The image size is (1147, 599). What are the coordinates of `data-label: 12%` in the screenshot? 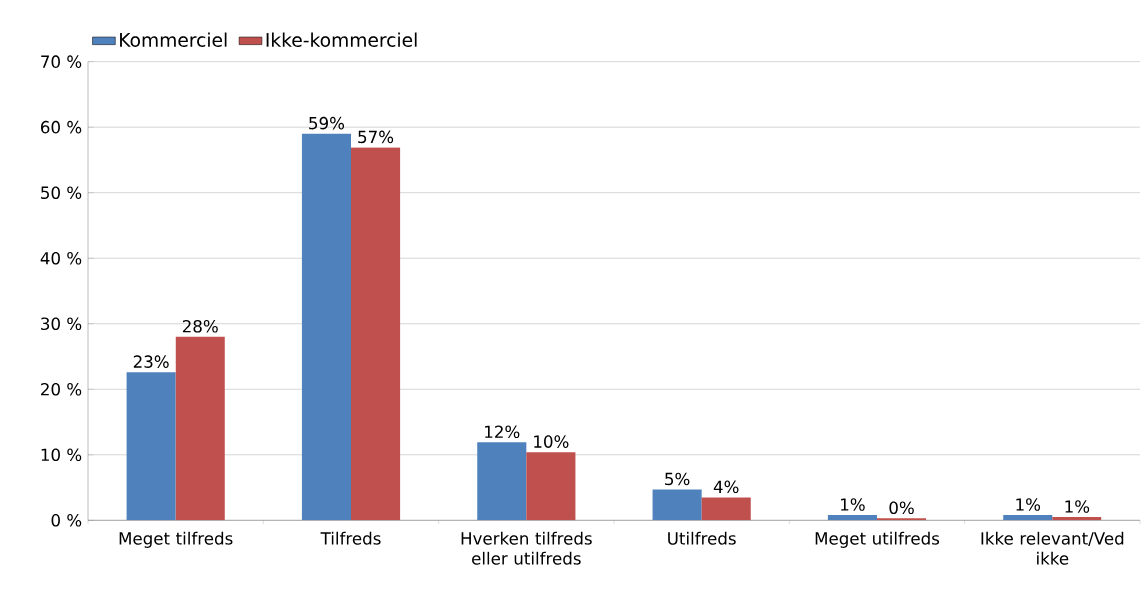 It's located at (502, 432).